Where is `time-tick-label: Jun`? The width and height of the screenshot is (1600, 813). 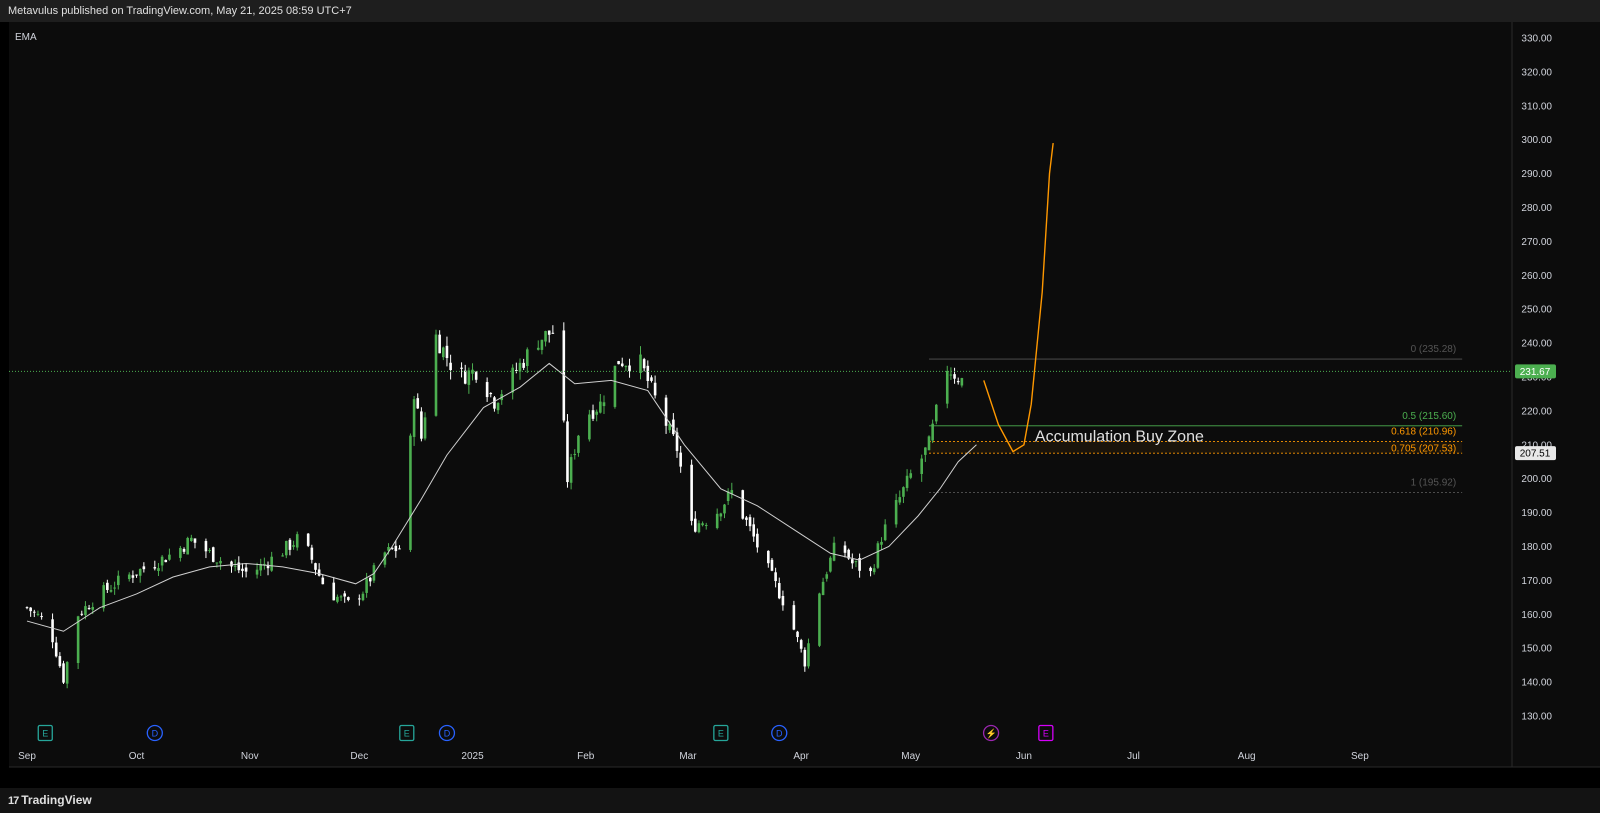 time-tick-label: Jun is located at coordinates (1024, 756).